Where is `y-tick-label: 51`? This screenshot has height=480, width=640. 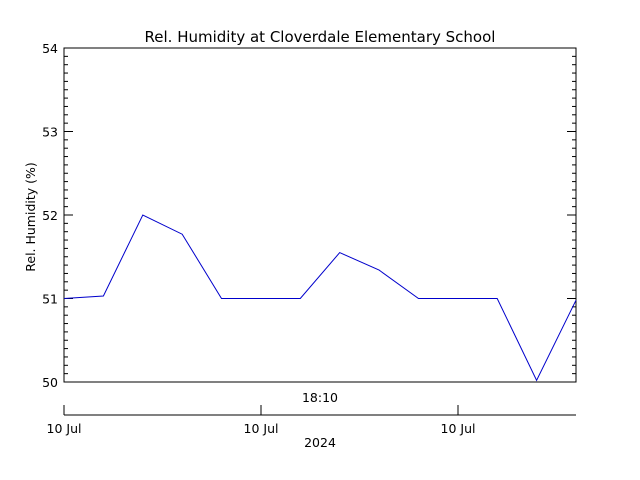 y-tick-label: 51 is located at coordinates (50, 299).